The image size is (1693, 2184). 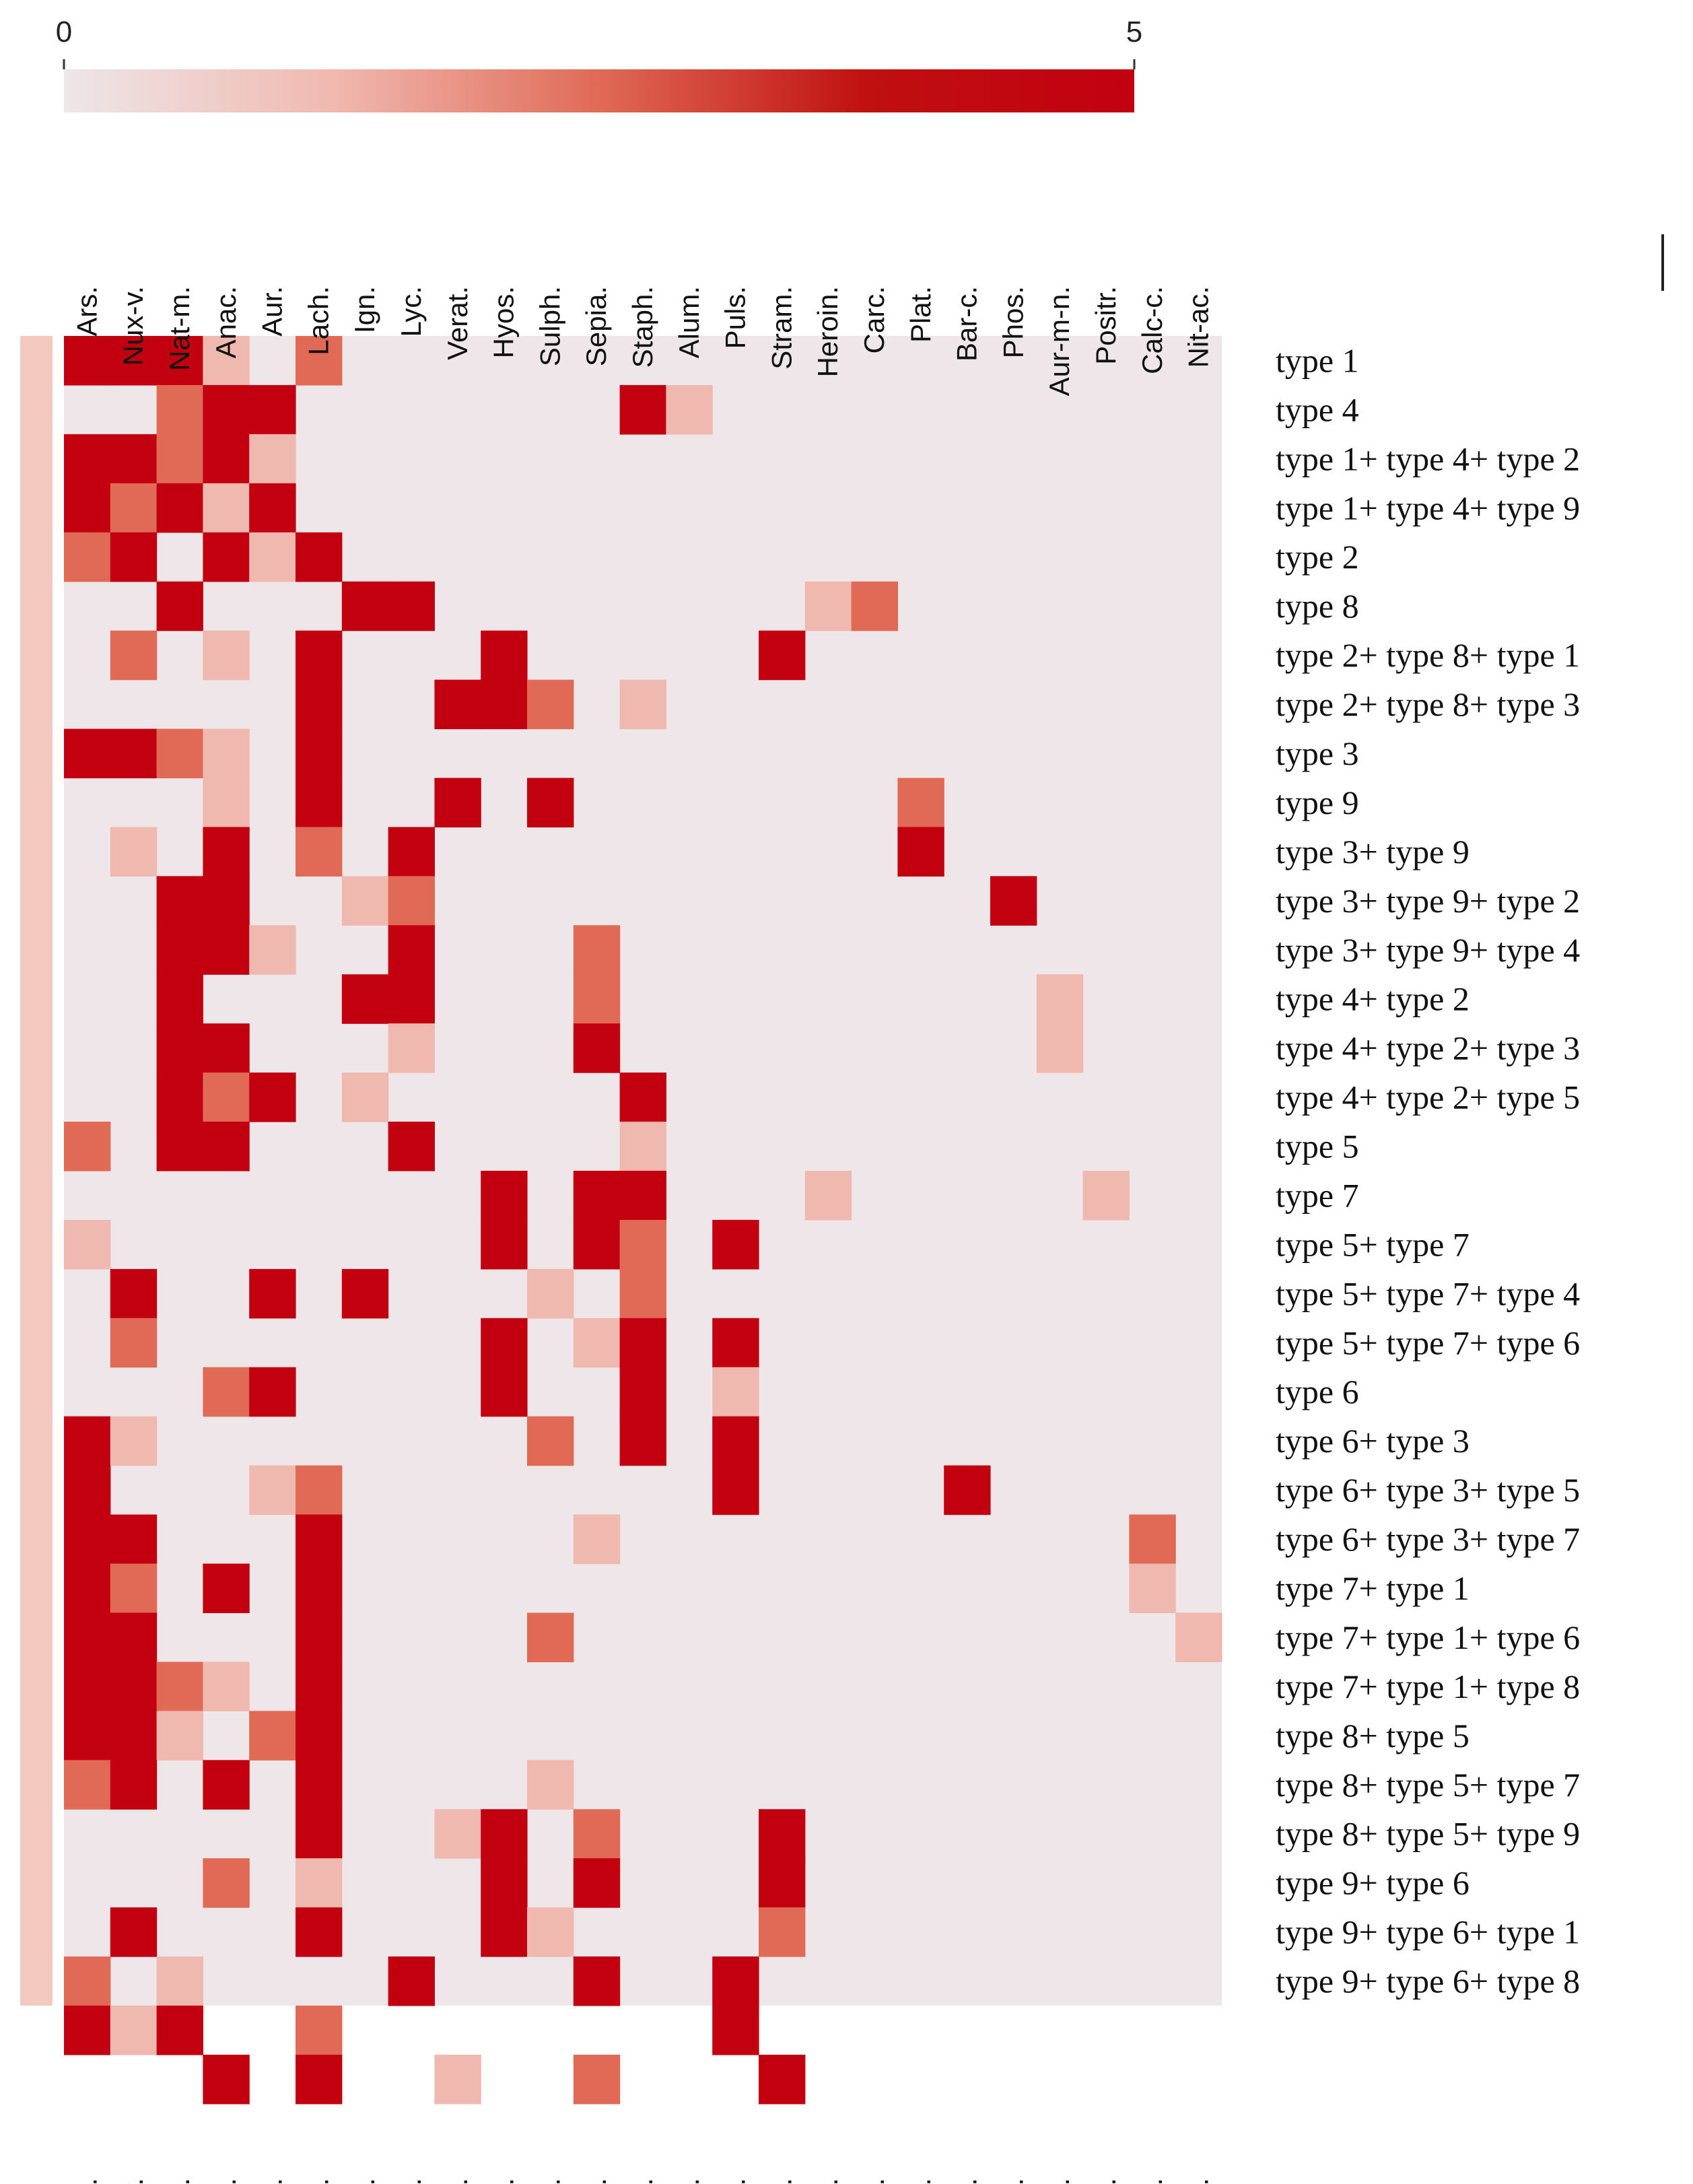 I want to click on column-label: Phos., so click(x=1013, y=322).